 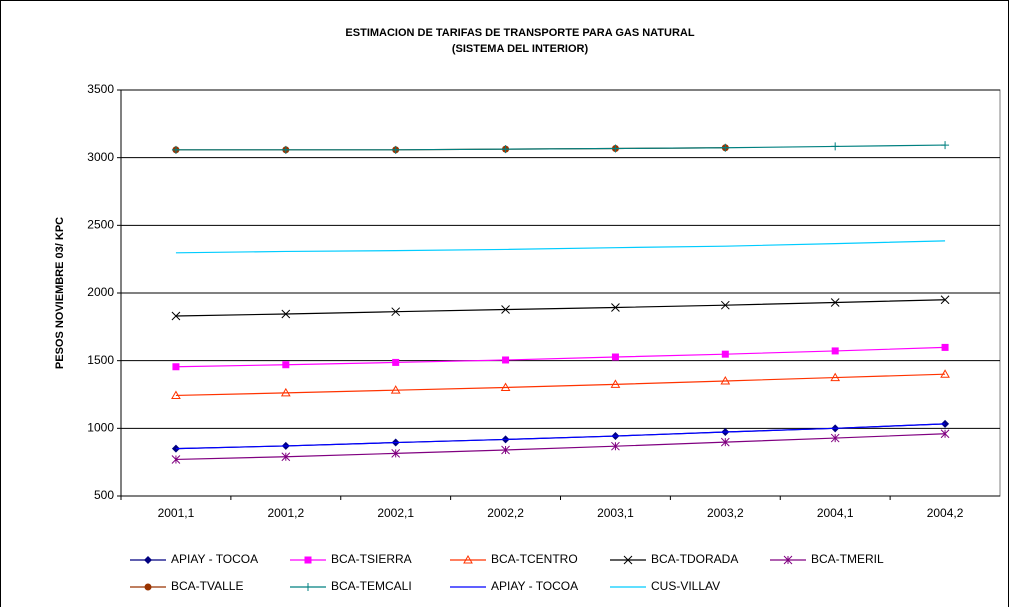 I want to click on x-tick-label: 2002,1, so click(x=395, y=513).